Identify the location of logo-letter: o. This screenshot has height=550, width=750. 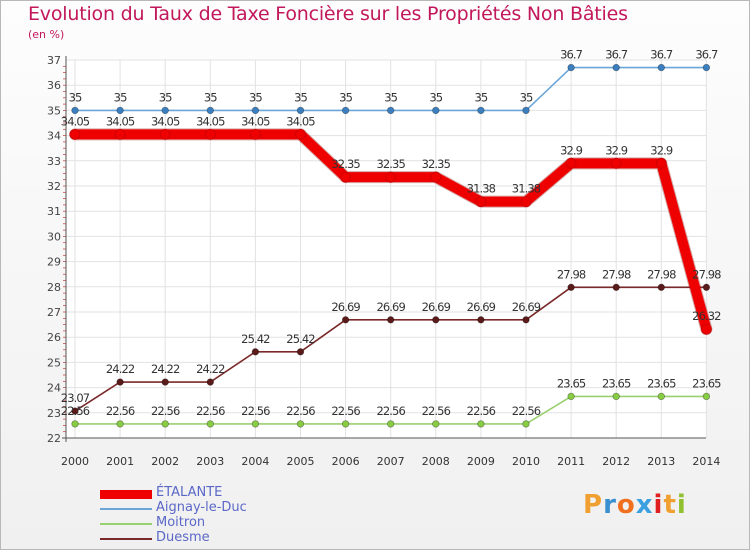
(626, 505).